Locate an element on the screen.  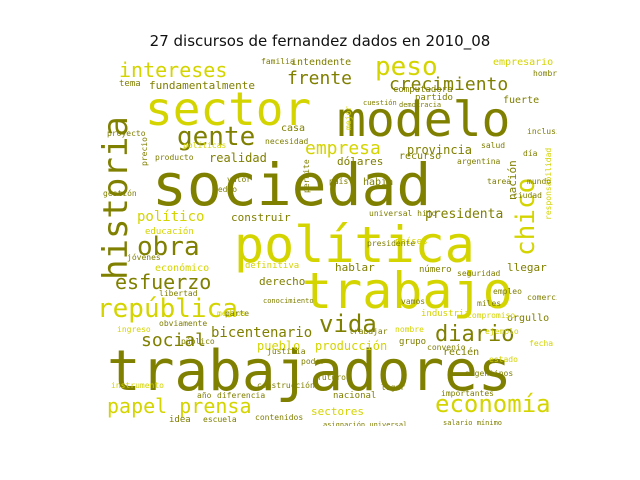
word-hombre: hombre is located at coordinates (545, 73).